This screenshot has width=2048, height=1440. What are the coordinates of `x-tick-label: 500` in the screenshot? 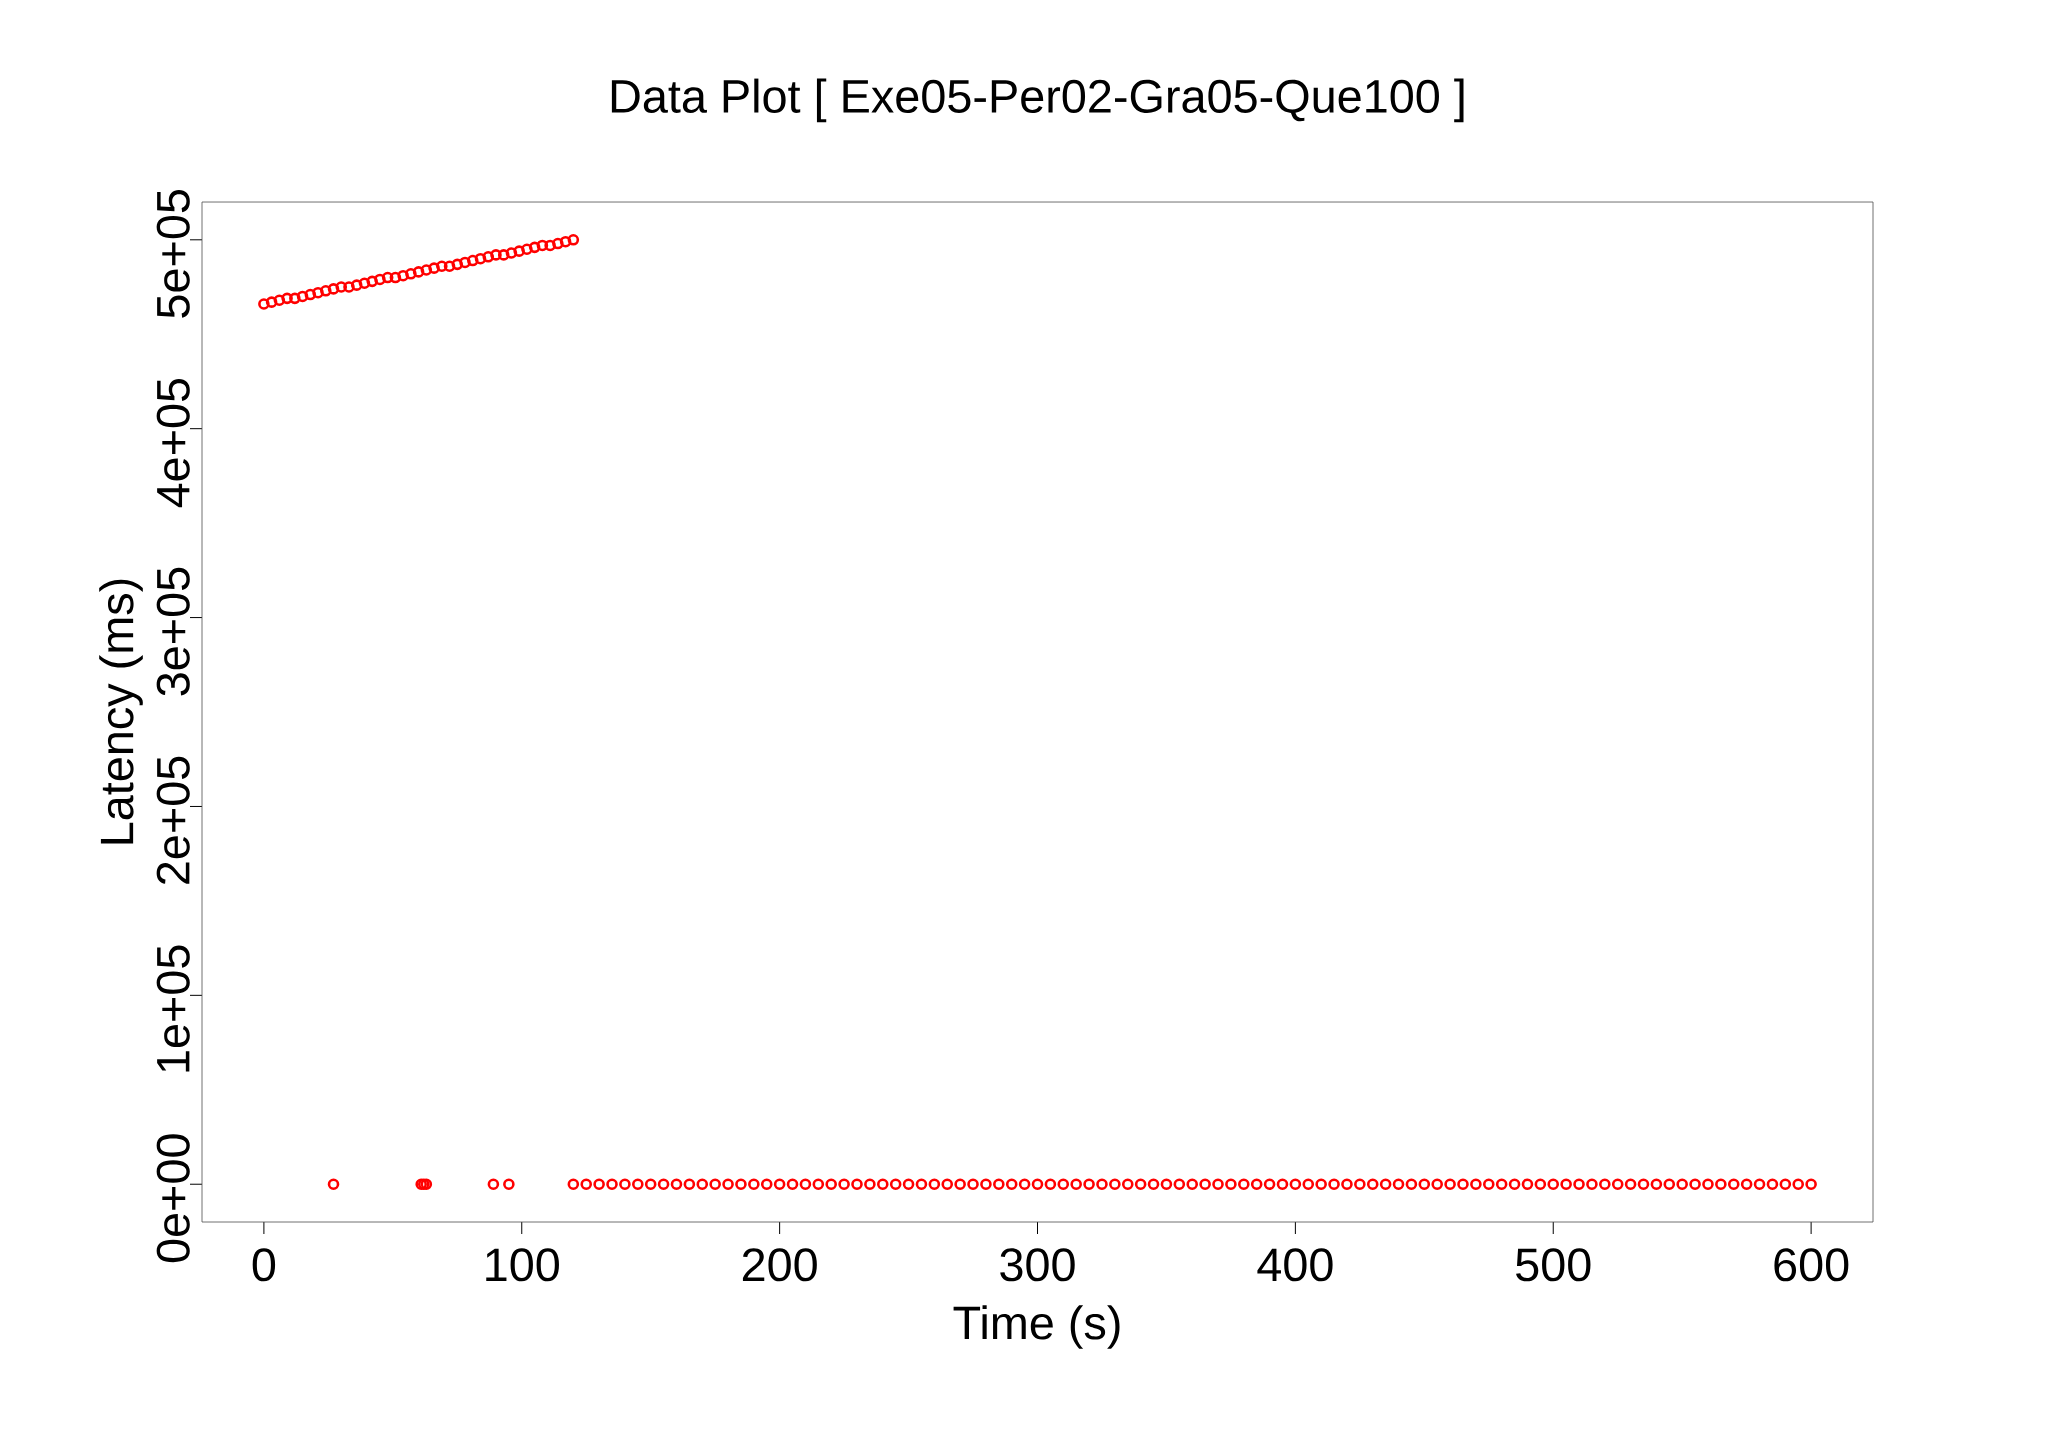 It's located at (1553, 1265).